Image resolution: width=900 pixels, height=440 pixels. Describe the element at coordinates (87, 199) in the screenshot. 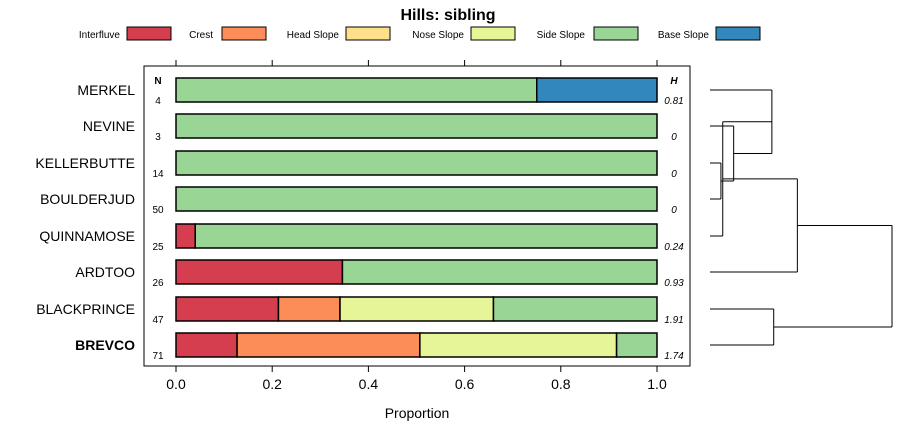

I see `site-label-boulderjud: BOULDERJUD` at that location.